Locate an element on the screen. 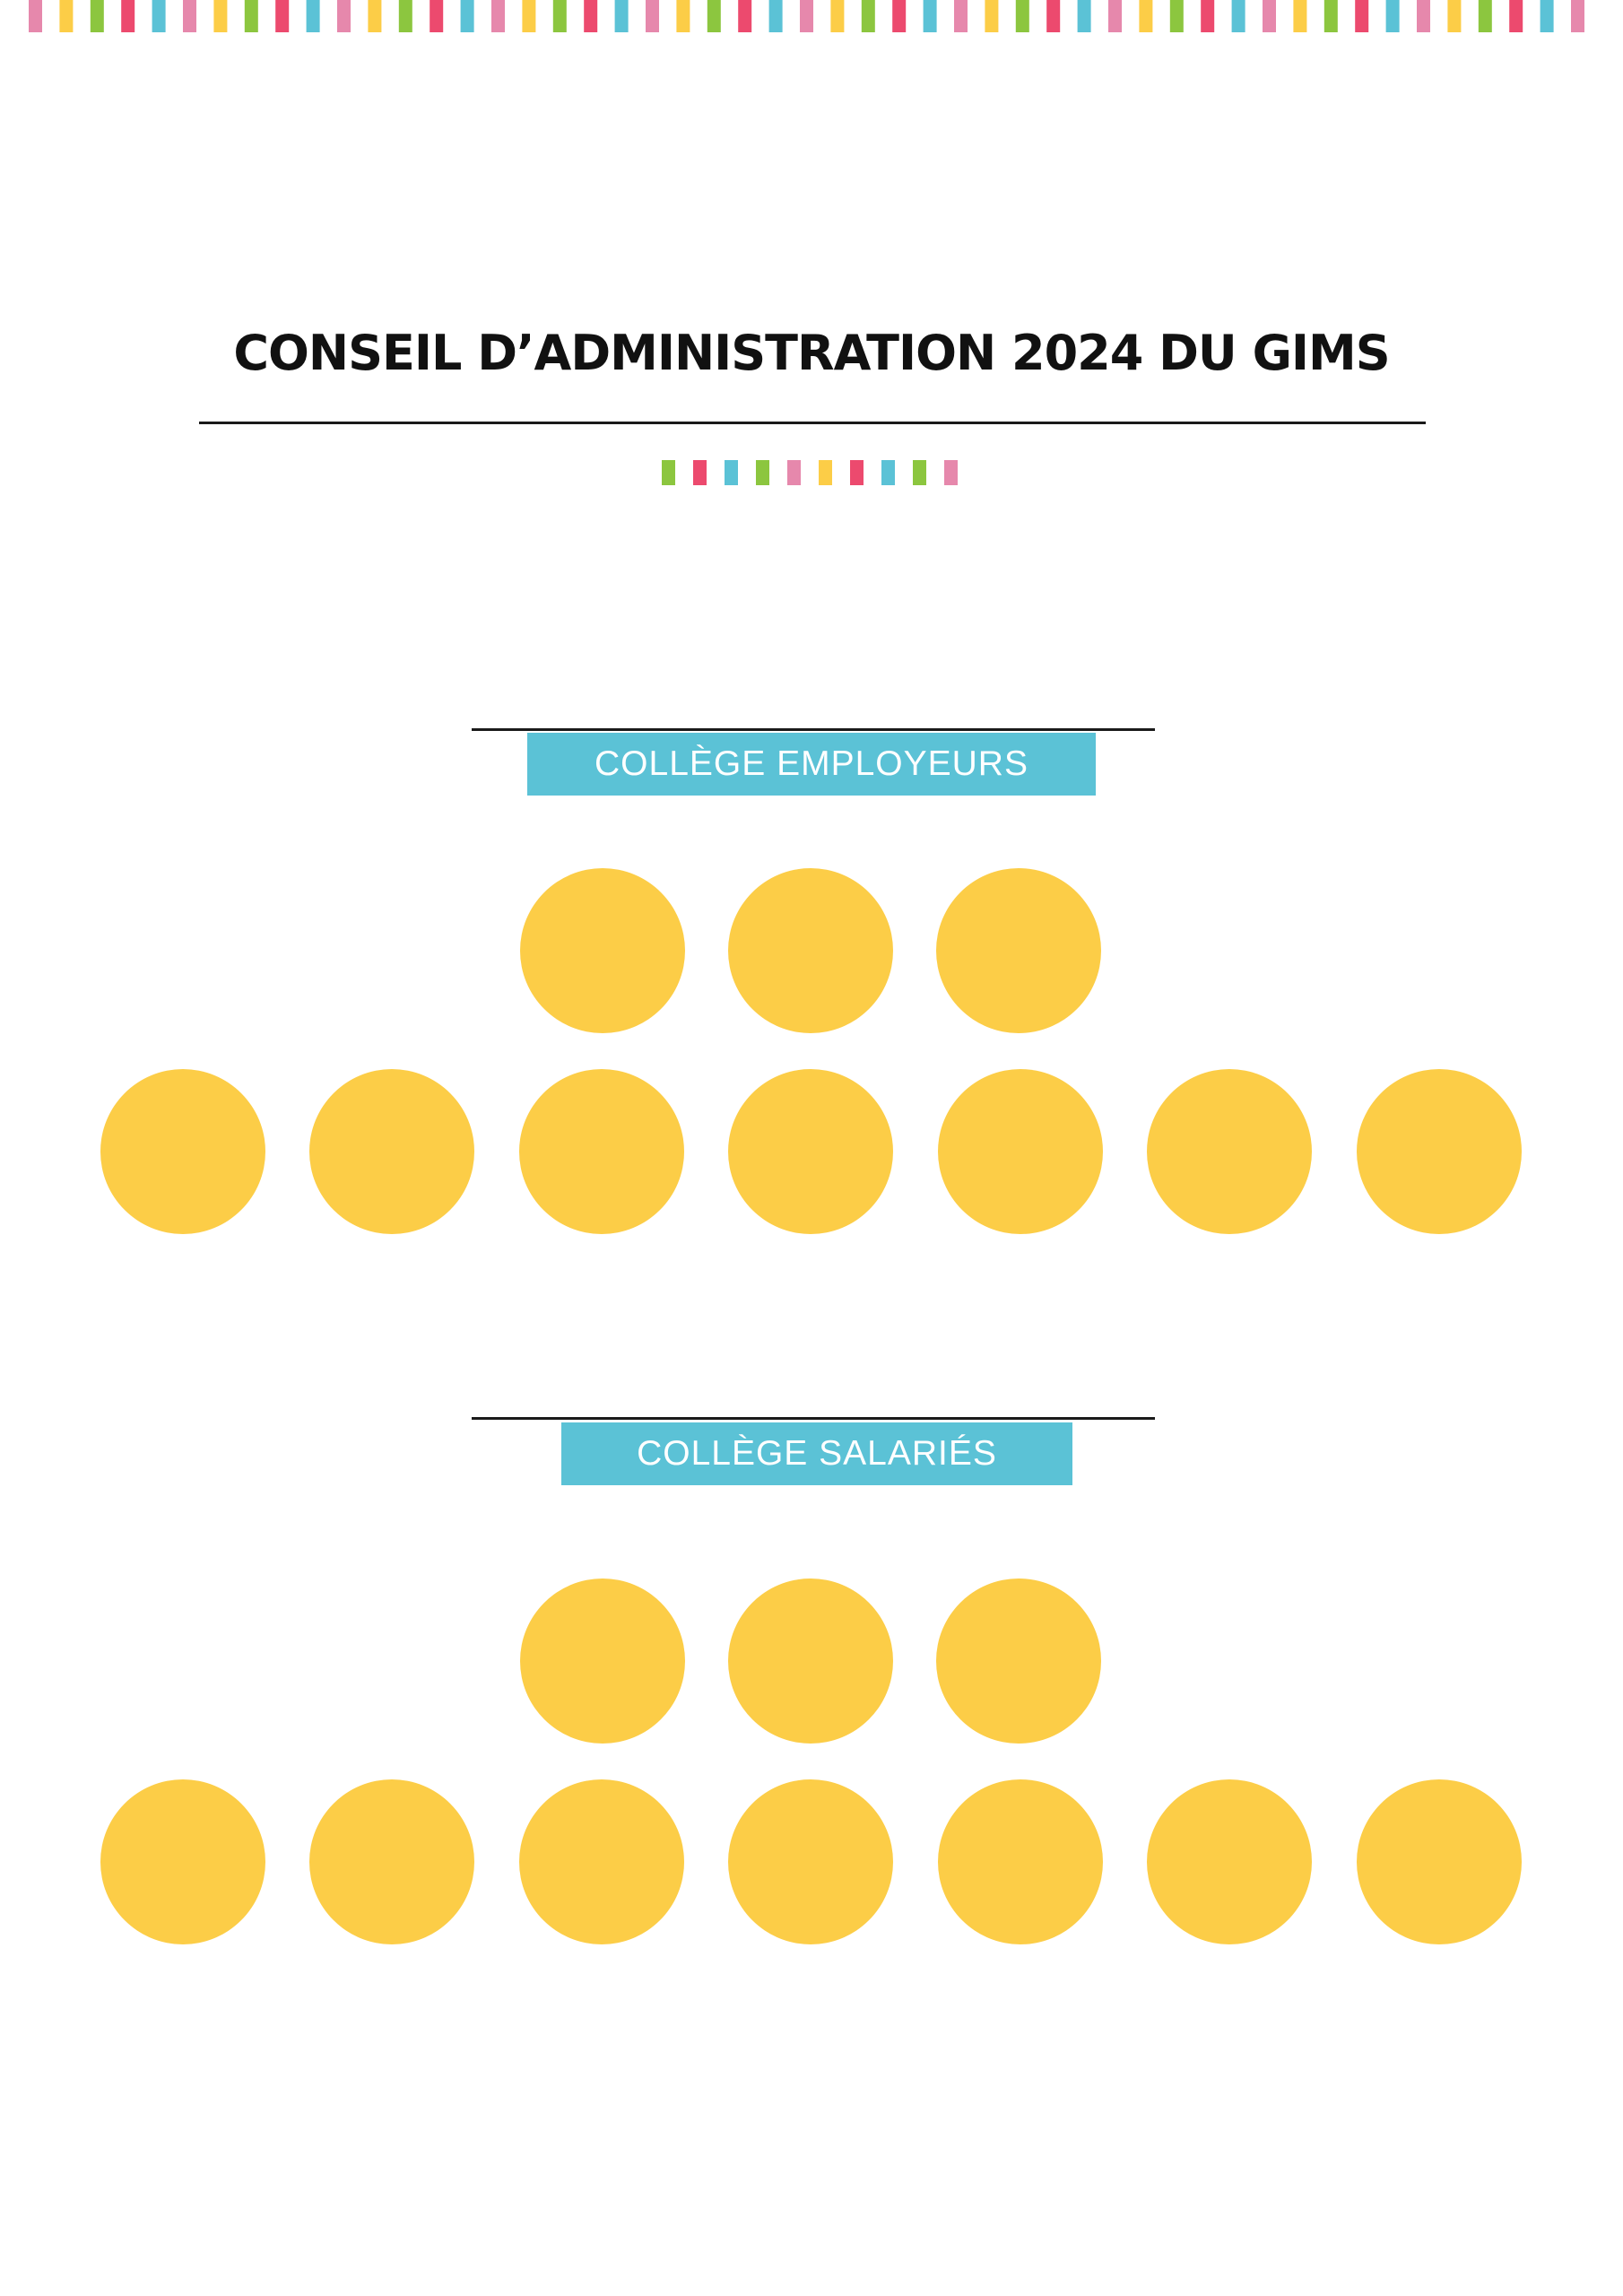 The image size is (1623, 2296). college-salaries-label: COLLÈGE SALARIÉS is located at coordinates (816, 1453).